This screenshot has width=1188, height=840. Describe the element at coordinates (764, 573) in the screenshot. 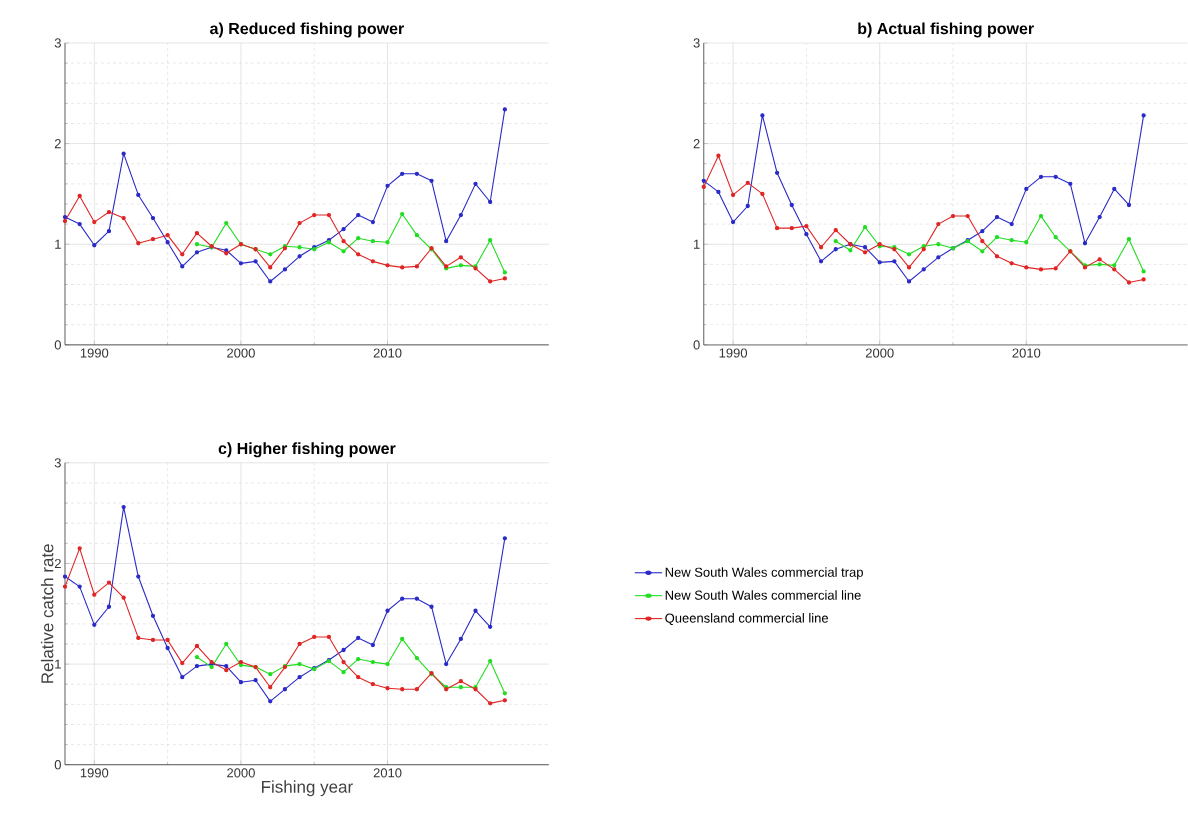

I see `legend-label: New South Wales commercial trap` at that location.